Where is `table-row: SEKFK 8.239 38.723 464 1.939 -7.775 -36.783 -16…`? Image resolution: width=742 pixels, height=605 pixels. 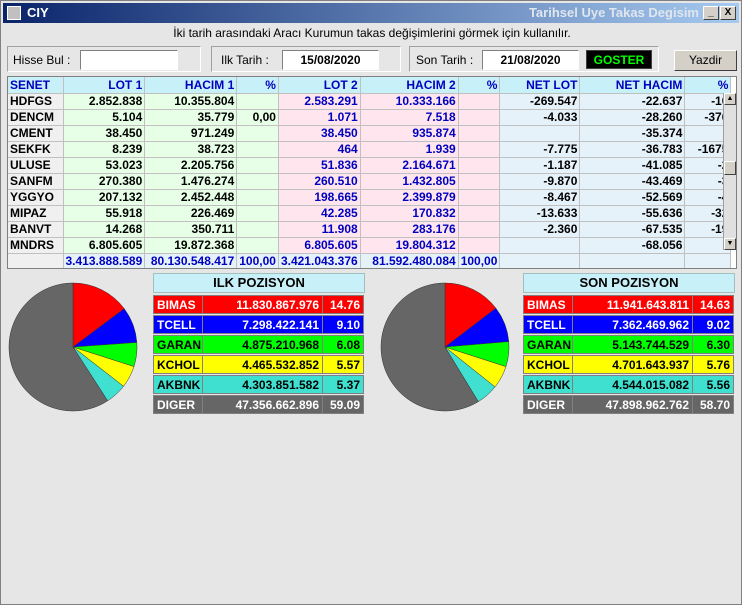 table-row: SEKFK 8.239 38.723 464 1.939 -7.775 -36.783 -16… is located at coordinates (370, 149).